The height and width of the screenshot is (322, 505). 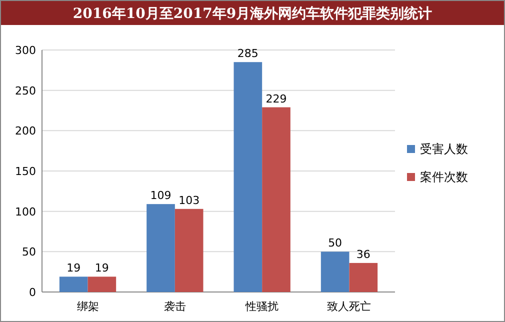 I want to click on data-label: 103, so click(x=189, y=200).